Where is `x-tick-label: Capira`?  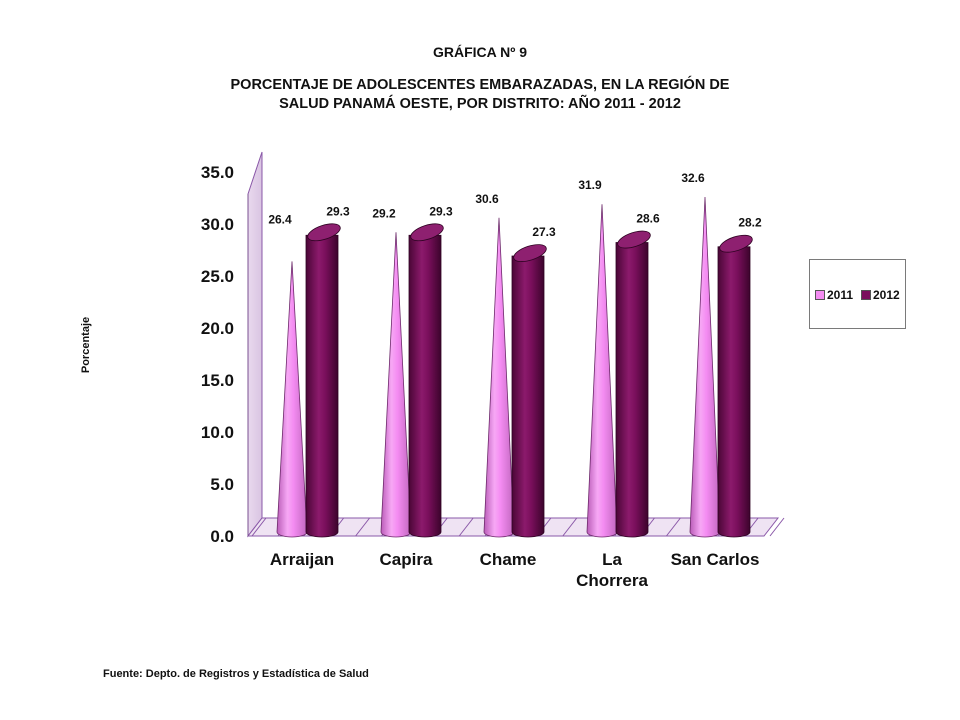 x-tick-label: Capira is located at coordinates (406, 559).